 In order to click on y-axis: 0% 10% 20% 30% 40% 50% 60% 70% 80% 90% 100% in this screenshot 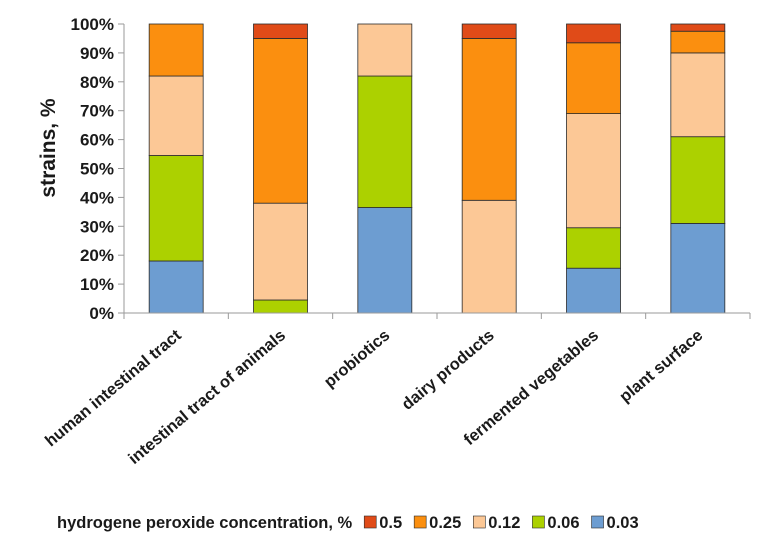, I will do `click(98, 169)`.